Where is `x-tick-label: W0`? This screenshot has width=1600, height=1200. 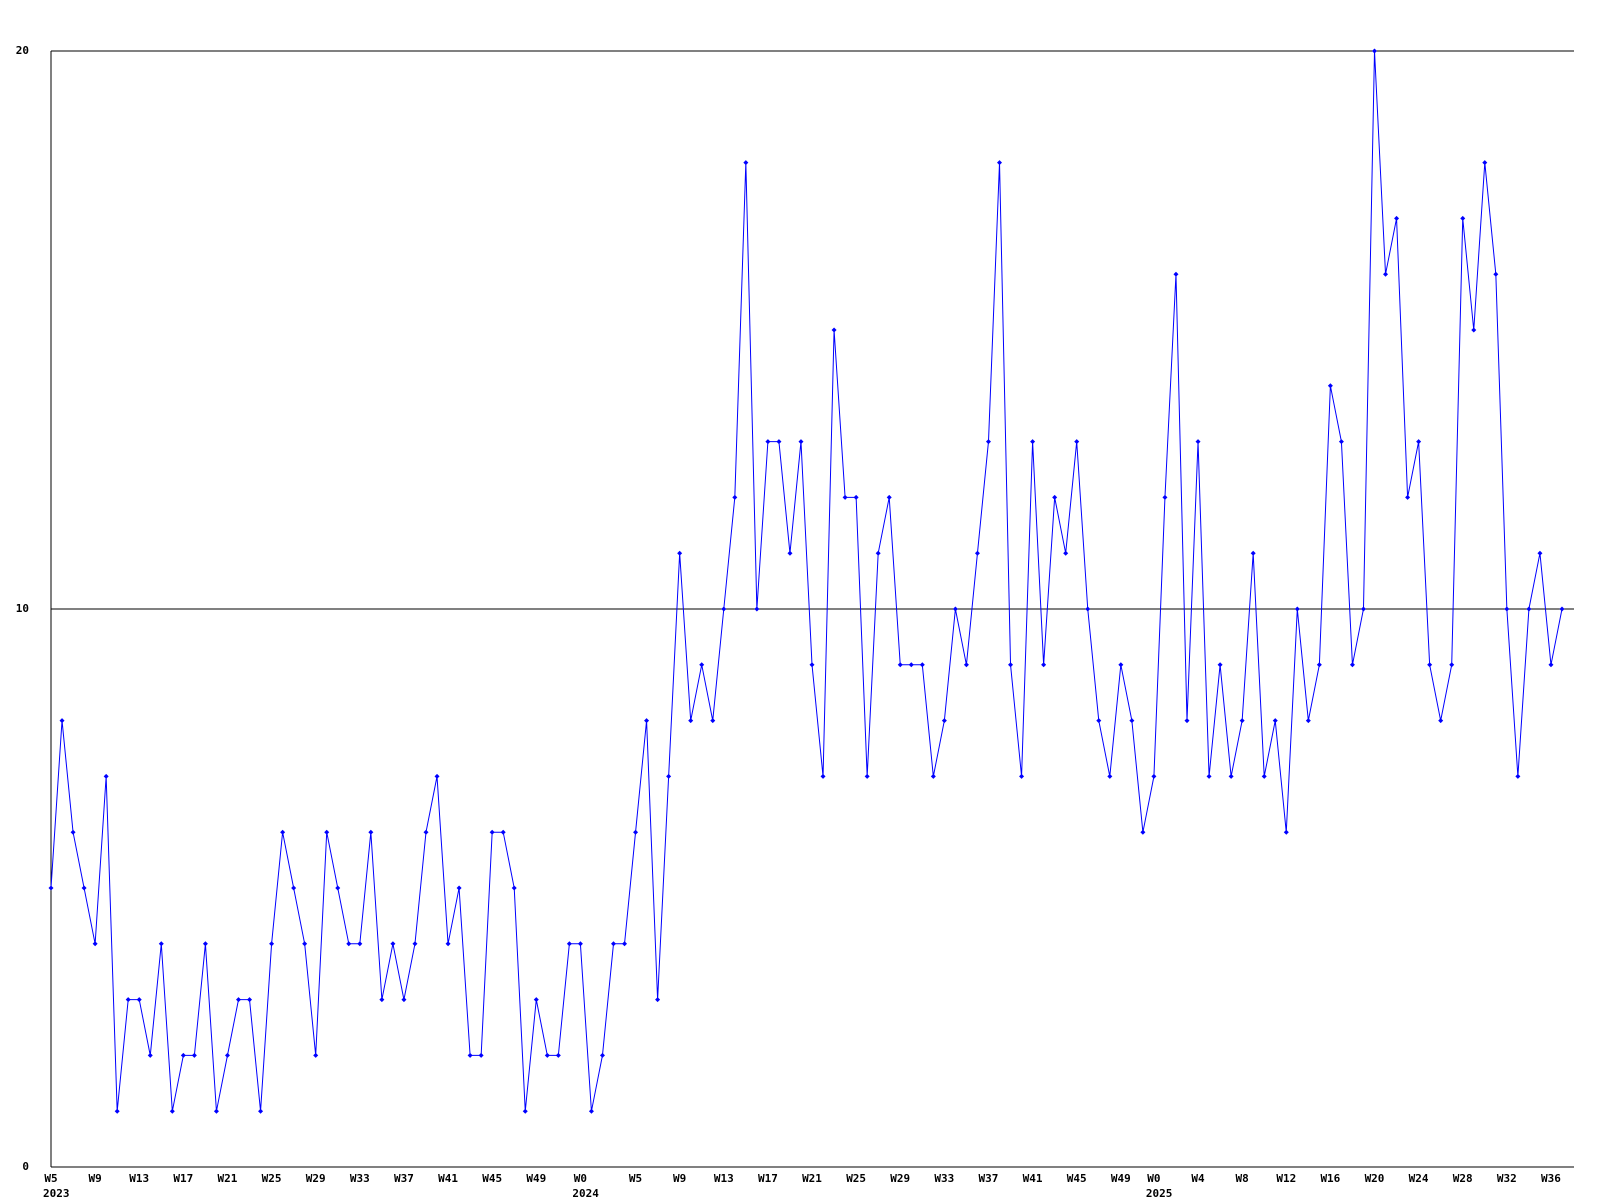
x-tick-label: W0 is located at coordinates (1153, 1178).